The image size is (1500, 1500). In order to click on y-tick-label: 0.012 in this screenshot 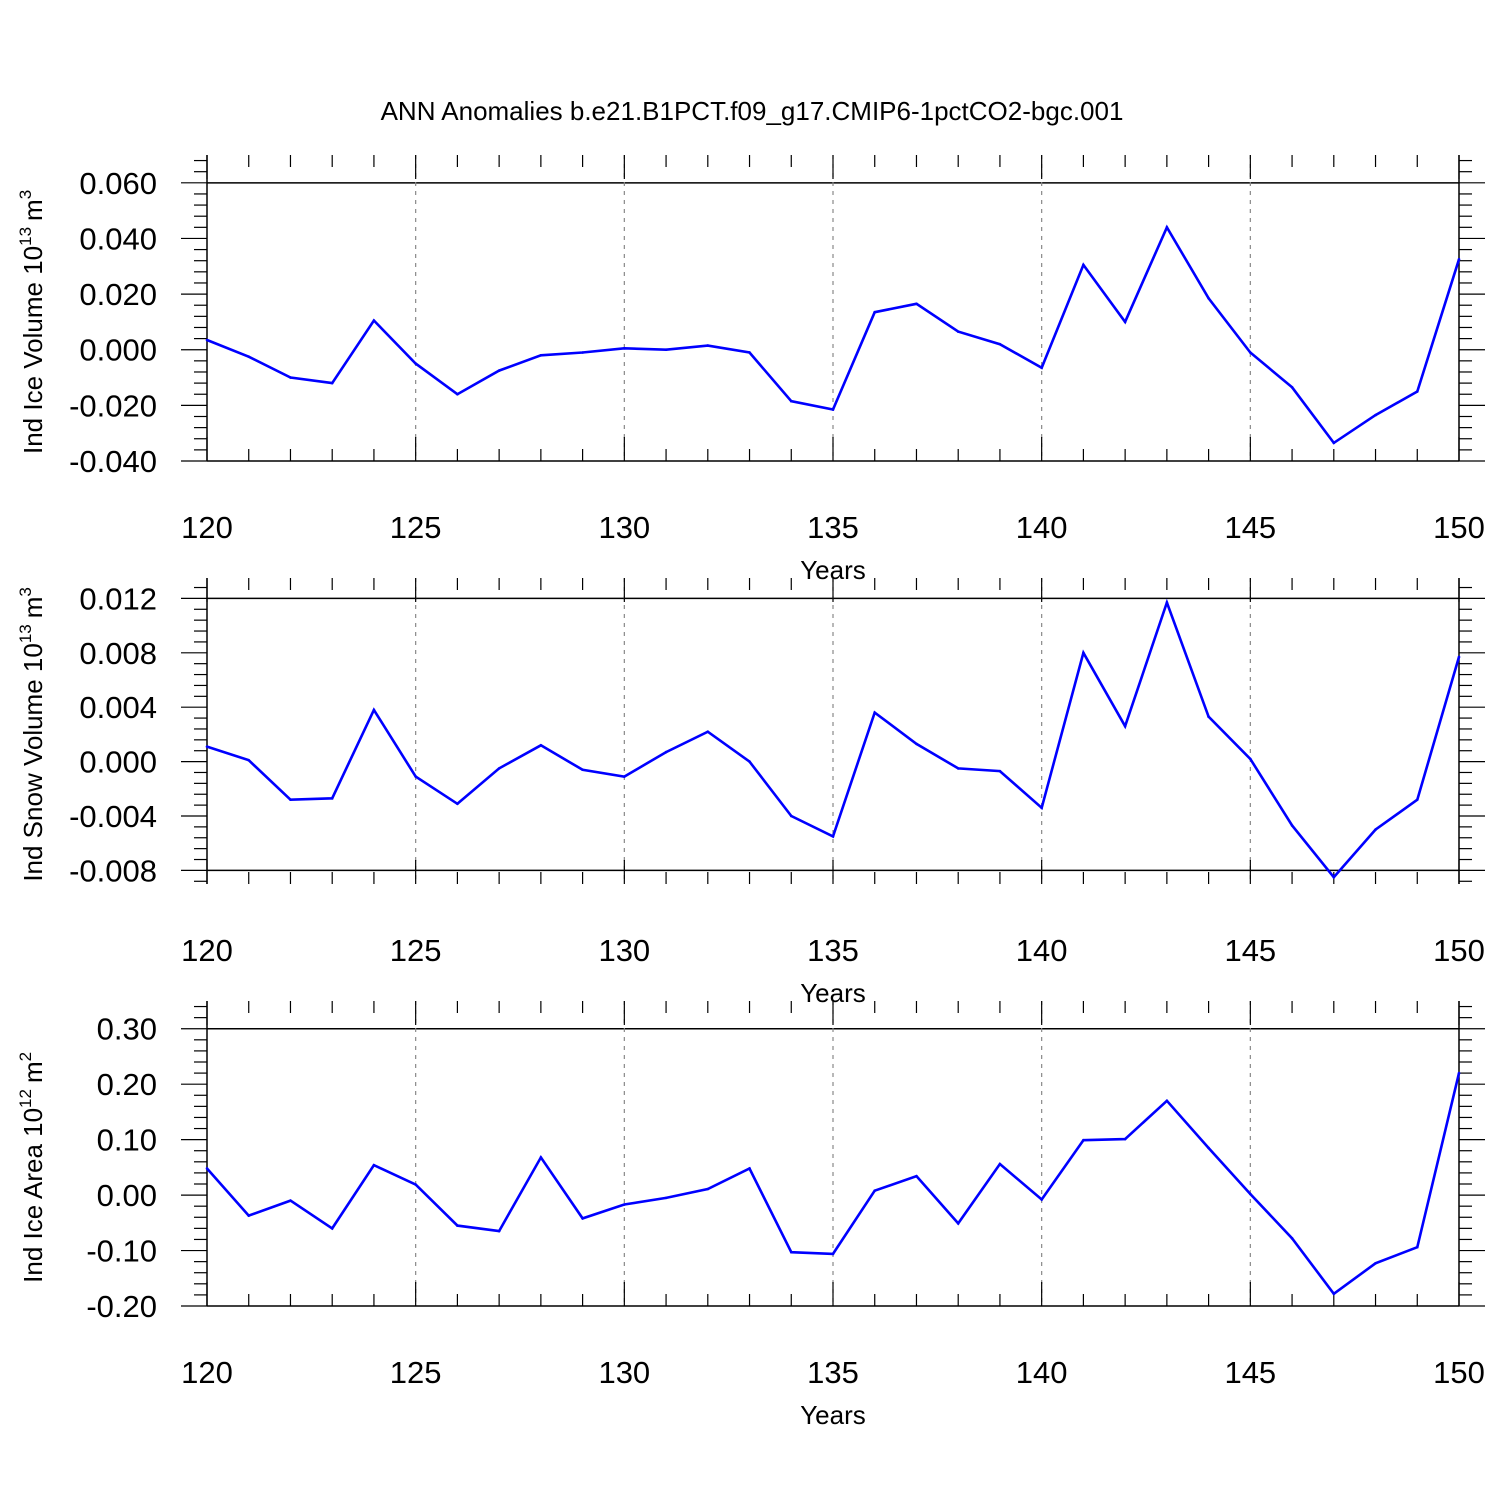, I will do `click(118, 598)`.